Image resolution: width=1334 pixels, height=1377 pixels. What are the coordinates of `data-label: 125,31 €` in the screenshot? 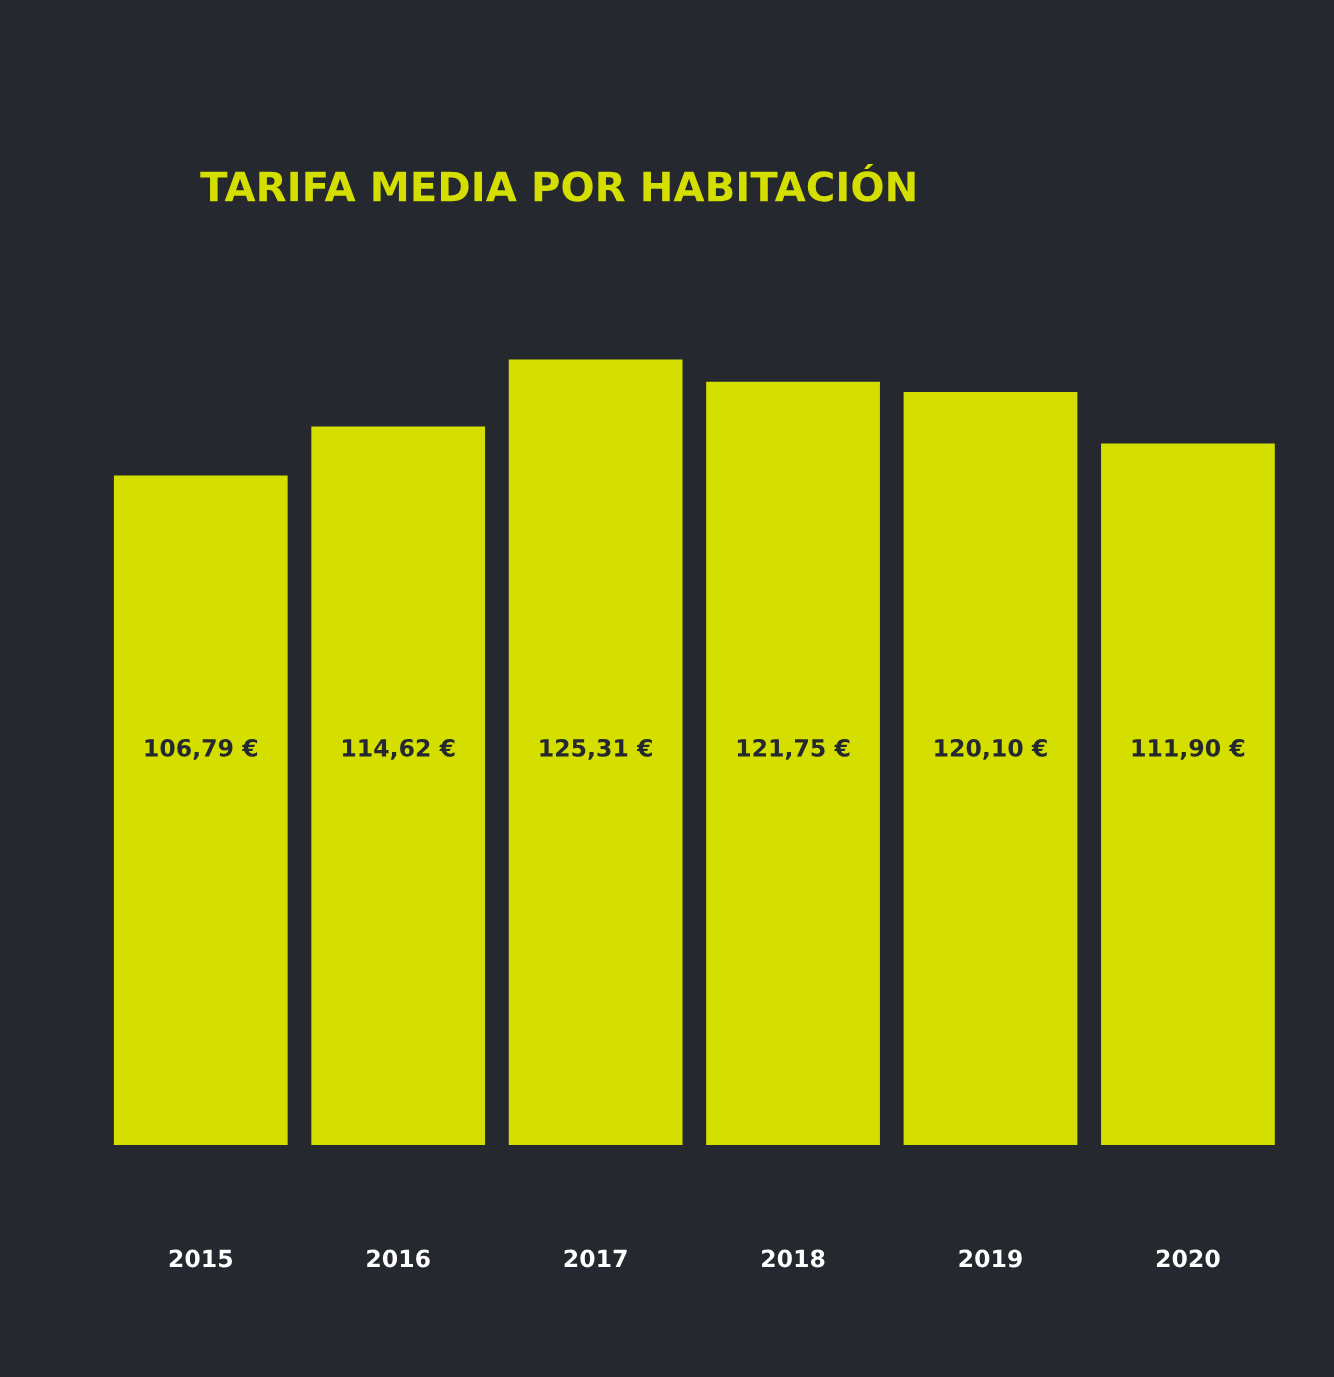 It's located at (596, 749).